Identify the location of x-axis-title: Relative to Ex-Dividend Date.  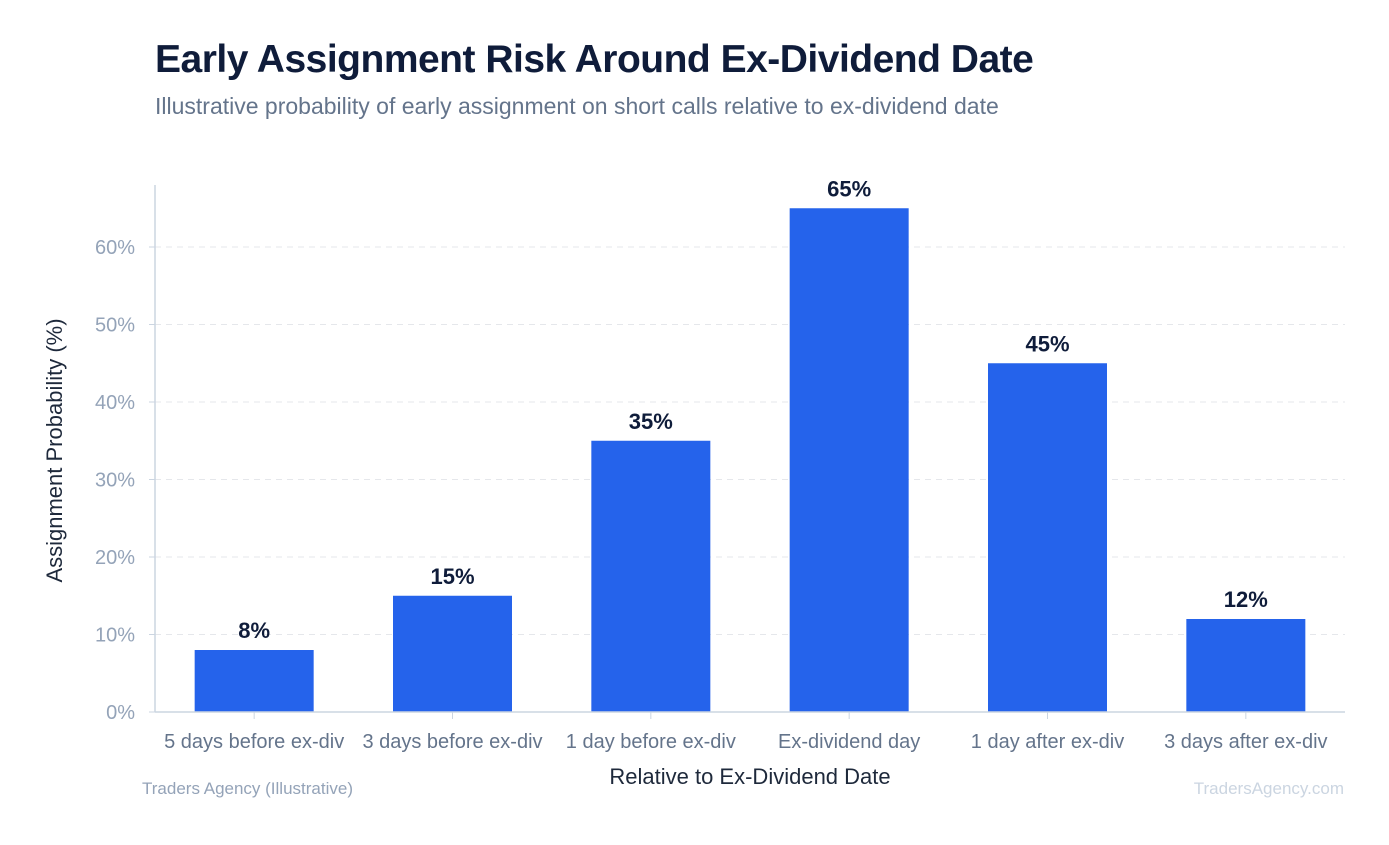
(749, 776).